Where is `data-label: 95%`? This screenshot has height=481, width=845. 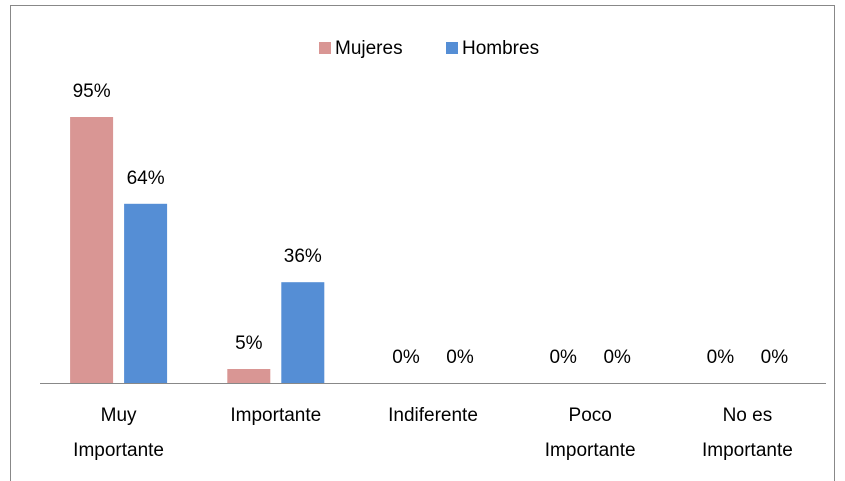 data-label: 95% is located at coordinates (92, 91).